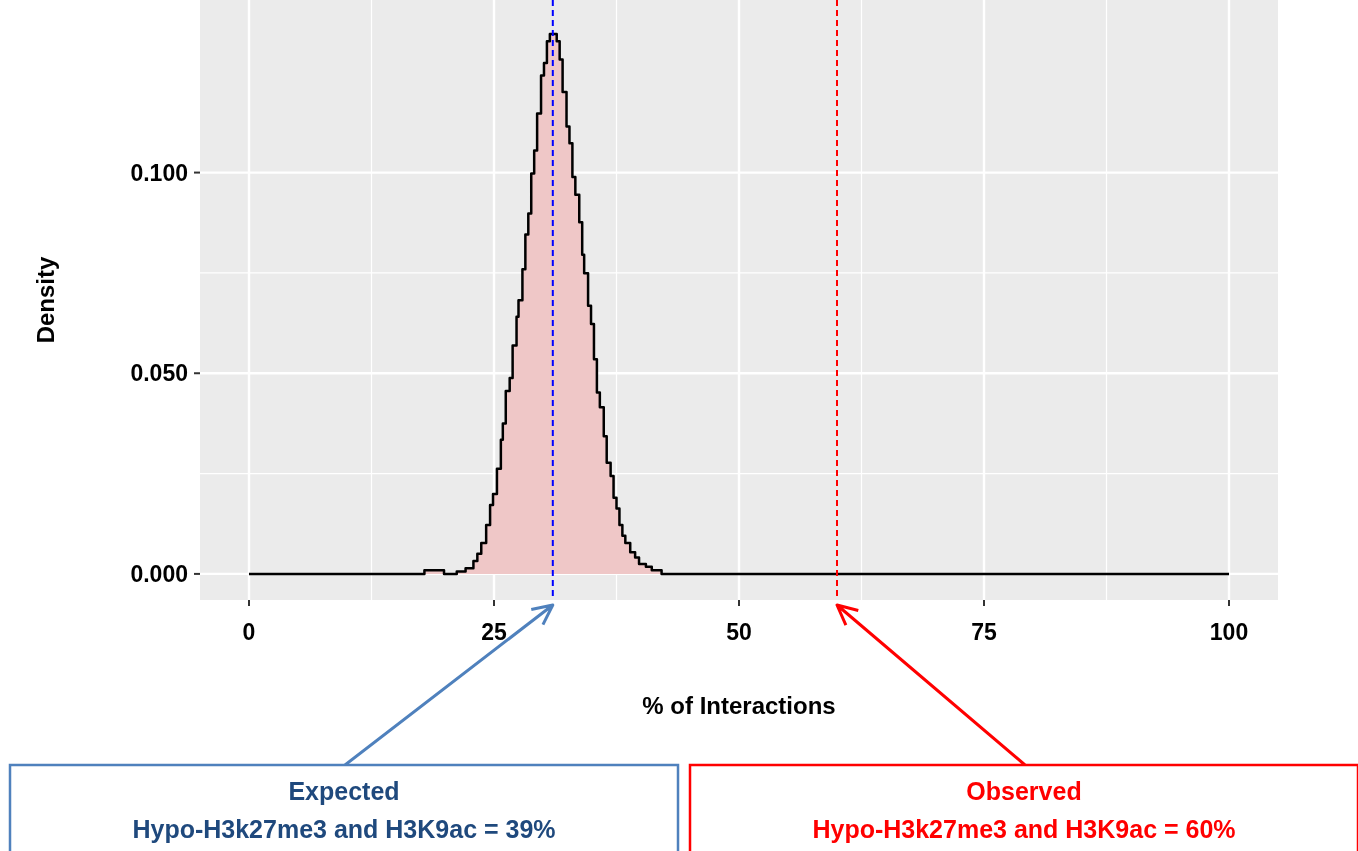  Describe the element at coordinates (739, 705) in the screenshot. I see `x-axis-title: % of Interactions` at that location.